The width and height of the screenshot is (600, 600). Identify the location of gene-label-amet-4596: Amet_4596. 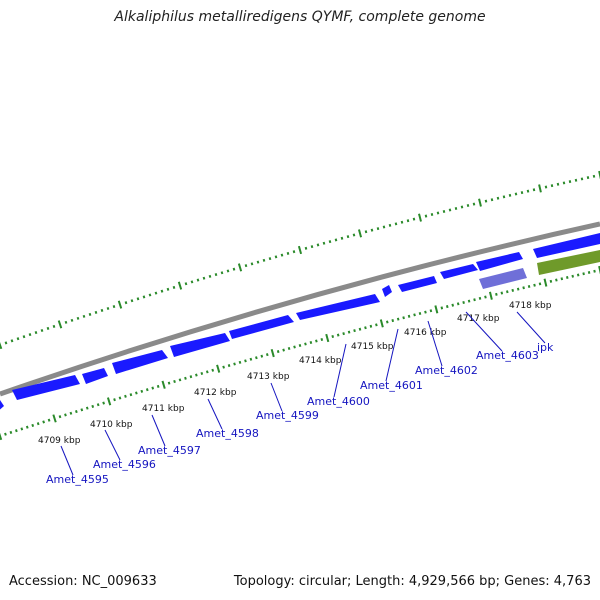
(124, 464).